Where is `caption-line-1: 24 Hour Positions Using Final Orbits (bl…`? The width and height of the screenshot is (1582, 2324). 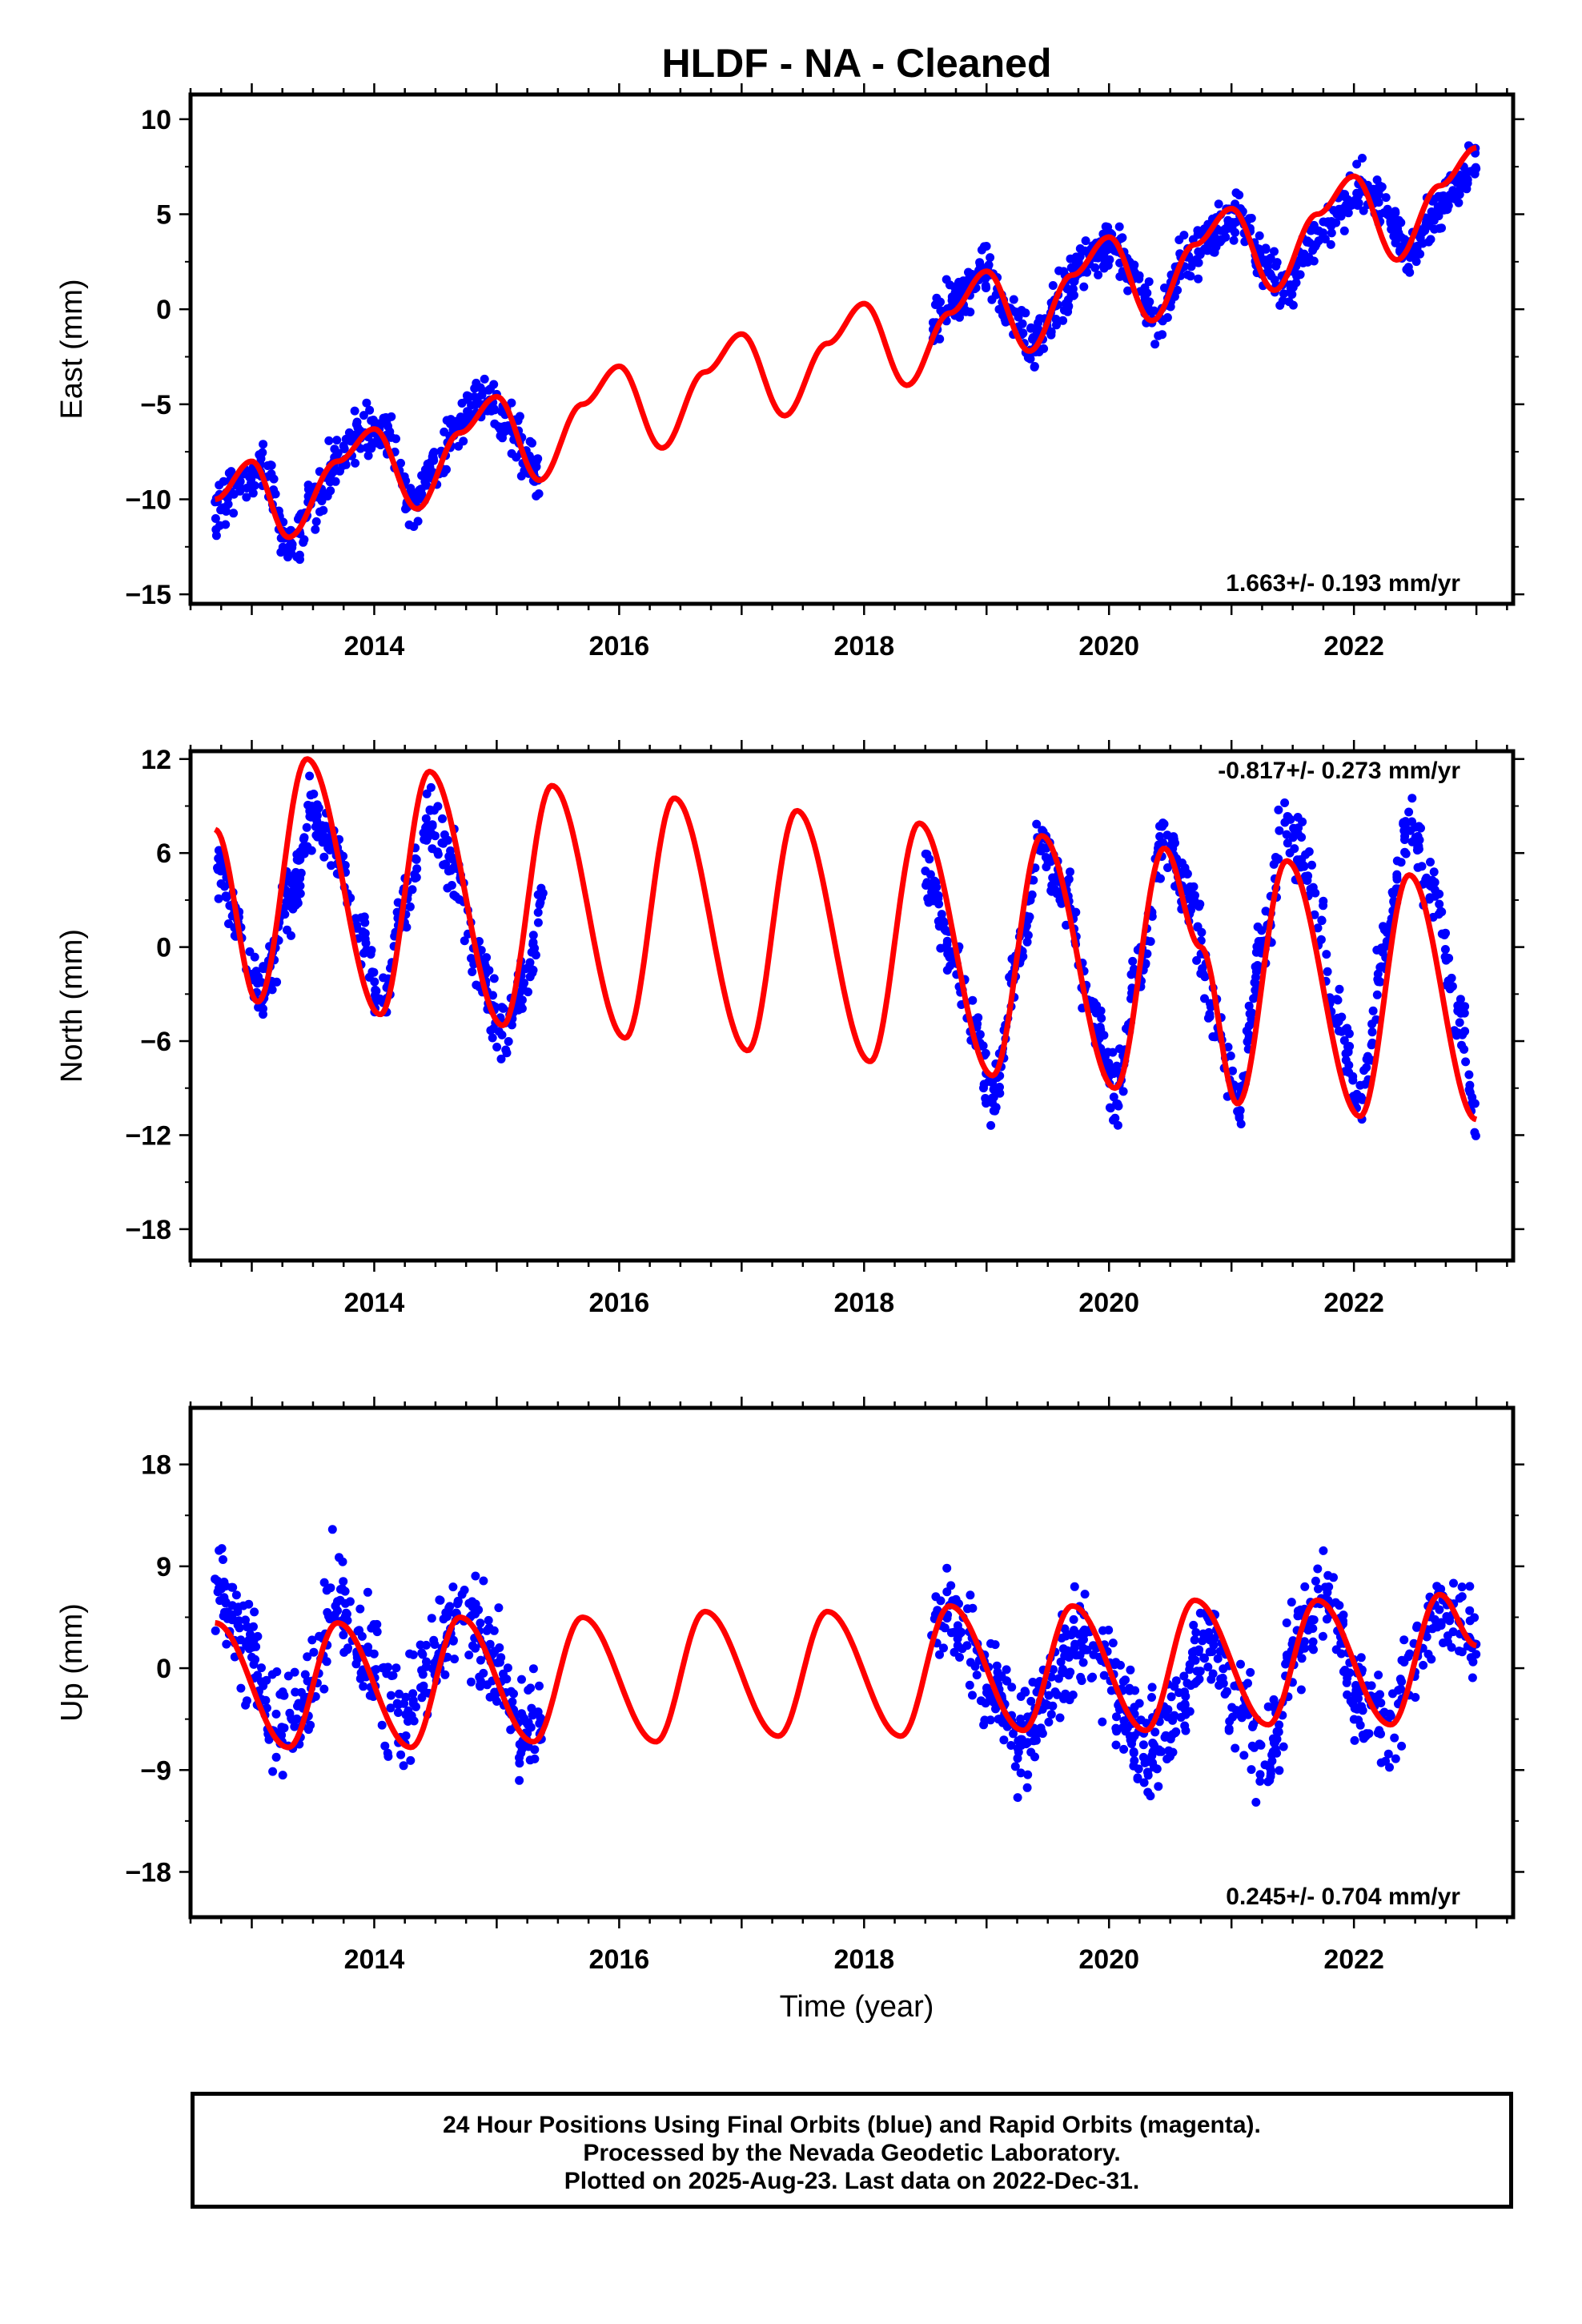
caption-line-1: 24 Hour Positions Using Final Orbits (bl… is located at coordinates (852, 2125).